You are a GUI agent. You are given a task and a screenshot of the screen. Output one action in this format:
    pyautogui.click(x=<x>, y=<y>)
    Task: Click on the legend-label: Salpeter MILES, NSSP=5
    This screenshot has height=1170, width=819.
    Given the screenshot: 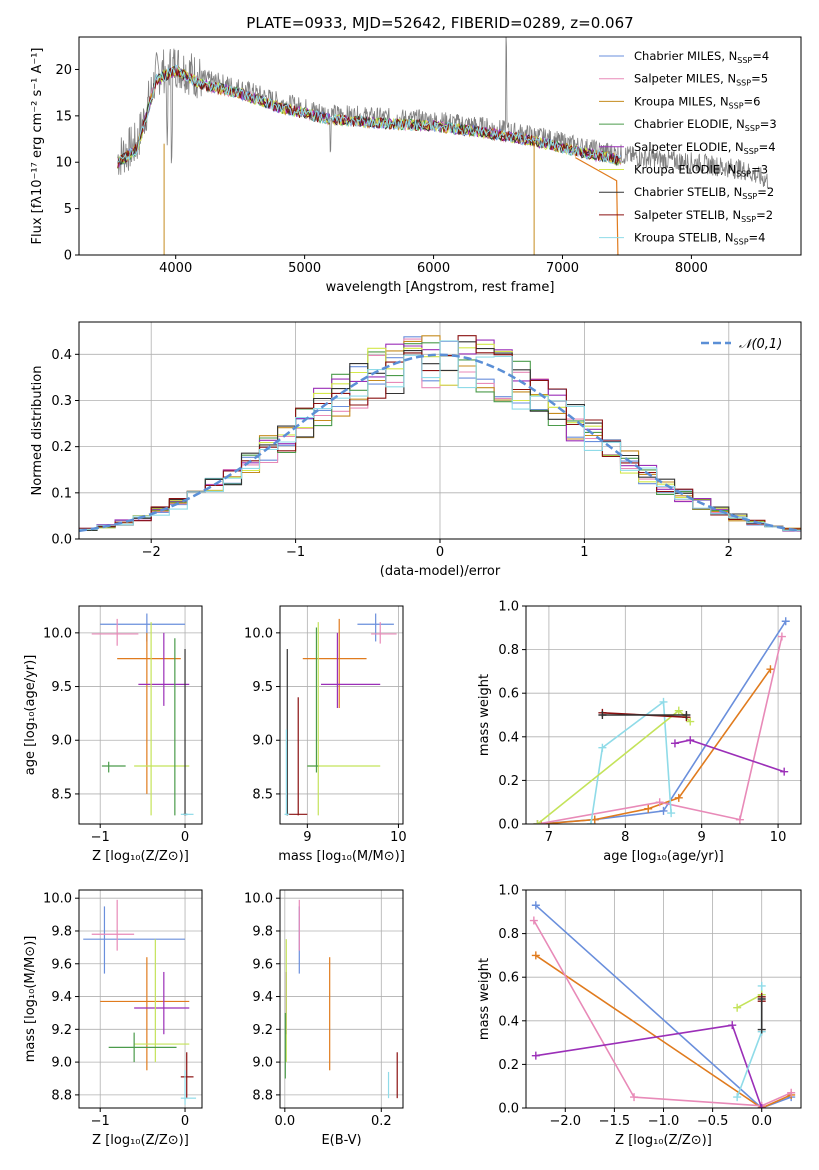 What is the action you would take?
    pyautogui.click(x=701, y=80)
    